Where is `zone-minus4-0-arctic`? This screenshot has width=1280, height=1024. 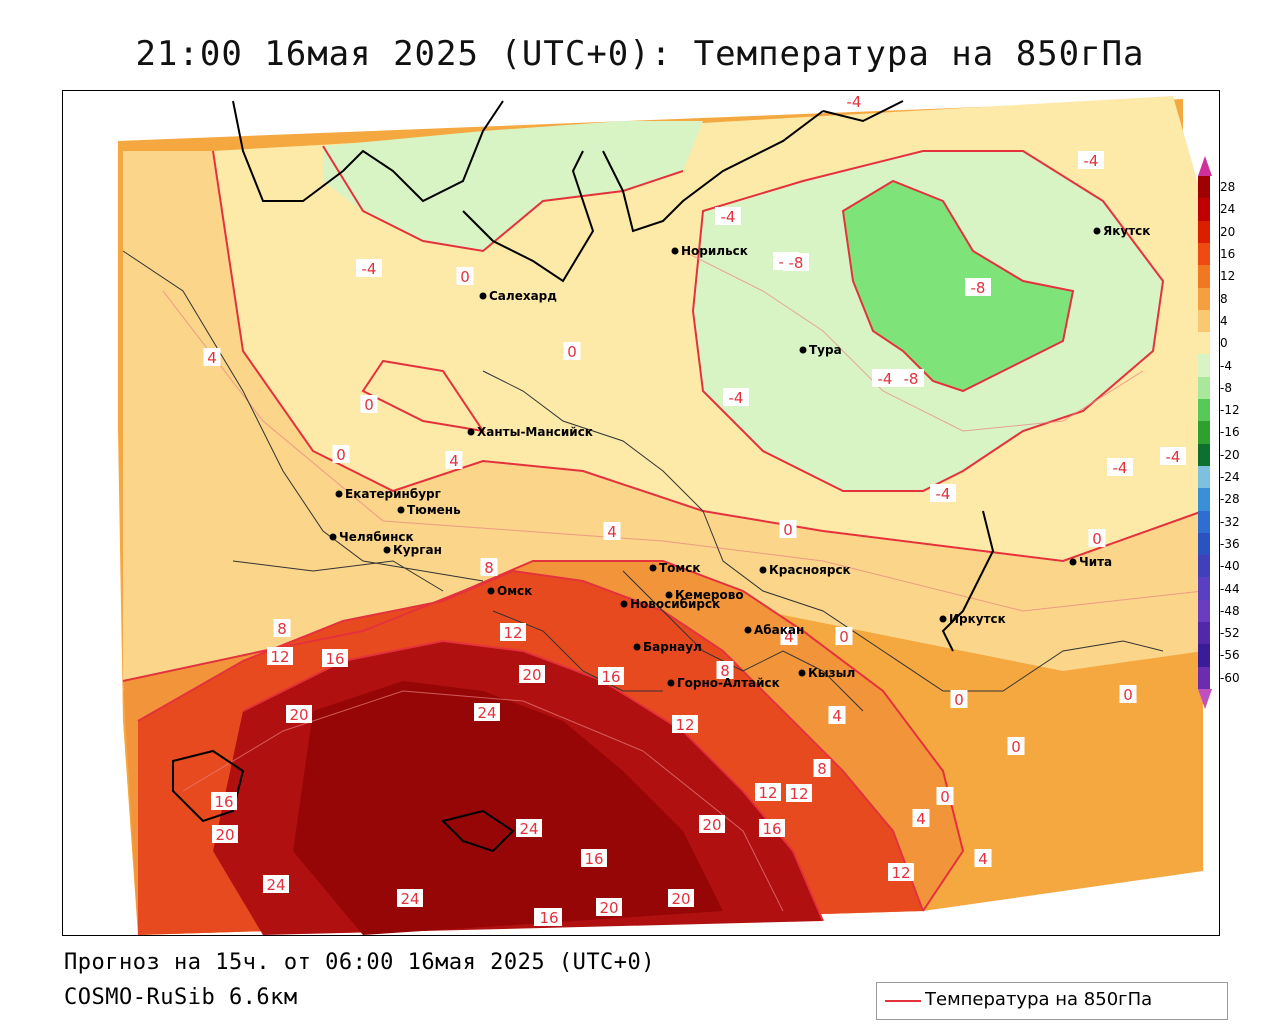
zone-minus4-0-arctic is located at coordinates (513, 186).